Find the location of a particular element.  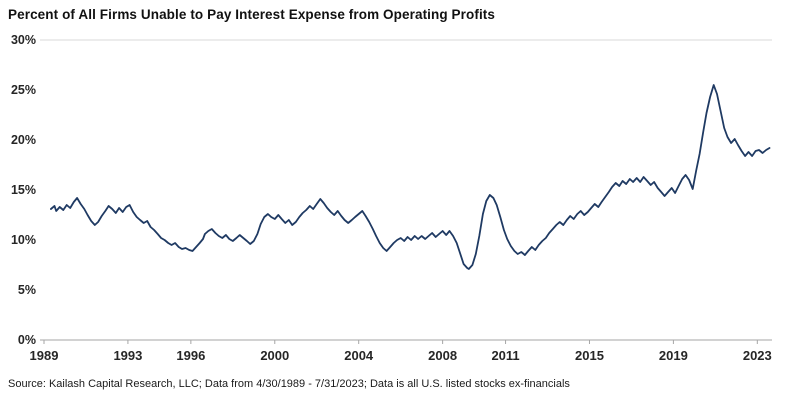

y-tick-label: 20% is located at coordinates (23, 140).